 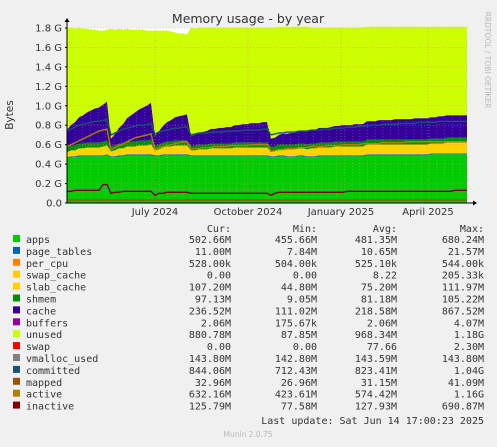 I want to click on legend-avg-value: 143.59M, so click(x=376, y=359).